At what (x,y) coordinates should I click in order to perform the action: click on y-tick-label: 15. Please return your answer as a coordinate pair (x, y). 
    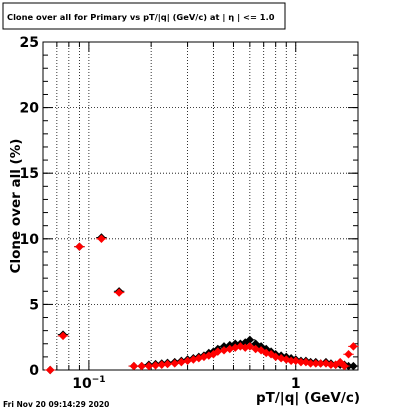
    Looking at the image, I should click on (29, 174).